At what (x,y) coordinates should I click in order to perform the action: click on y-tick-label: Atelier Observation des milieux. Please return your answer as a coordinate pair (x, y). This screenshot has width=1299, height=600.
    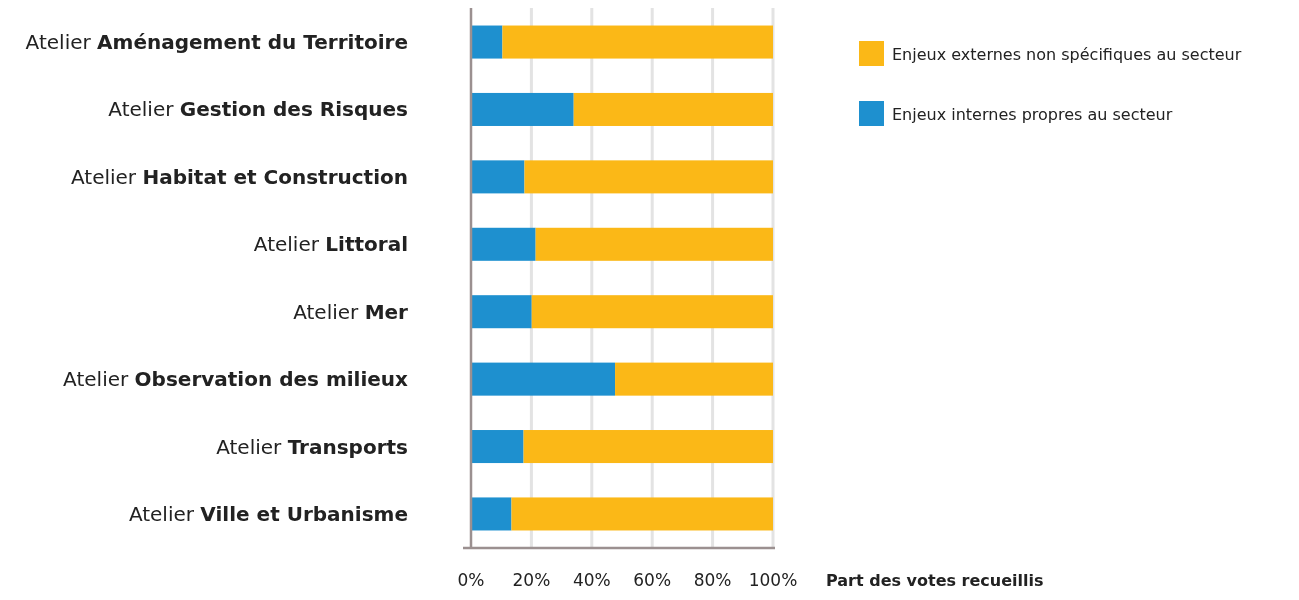
    Looking at the image, I should click on (236, 379).